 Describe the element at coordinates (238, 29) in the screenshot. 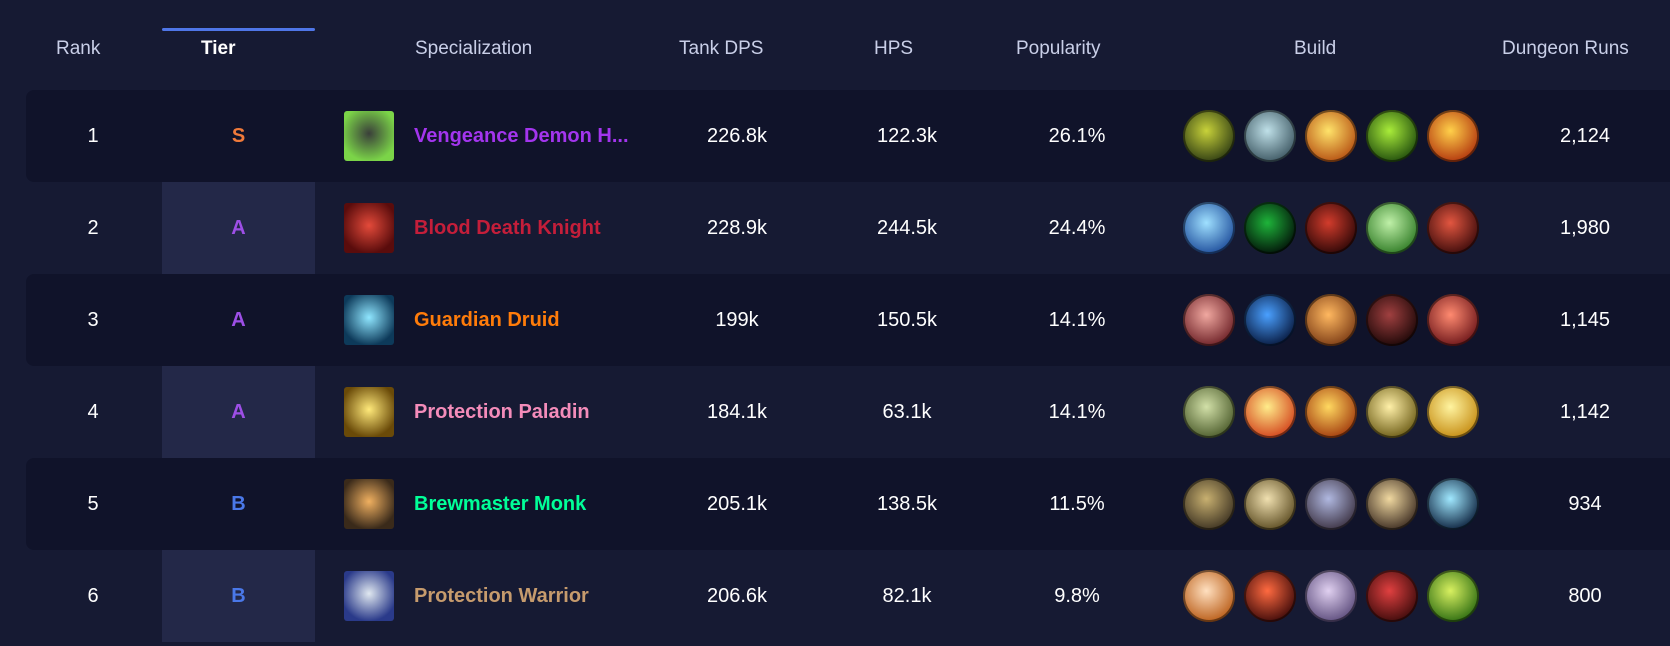

I see `tier-sort-indicator` at that location.